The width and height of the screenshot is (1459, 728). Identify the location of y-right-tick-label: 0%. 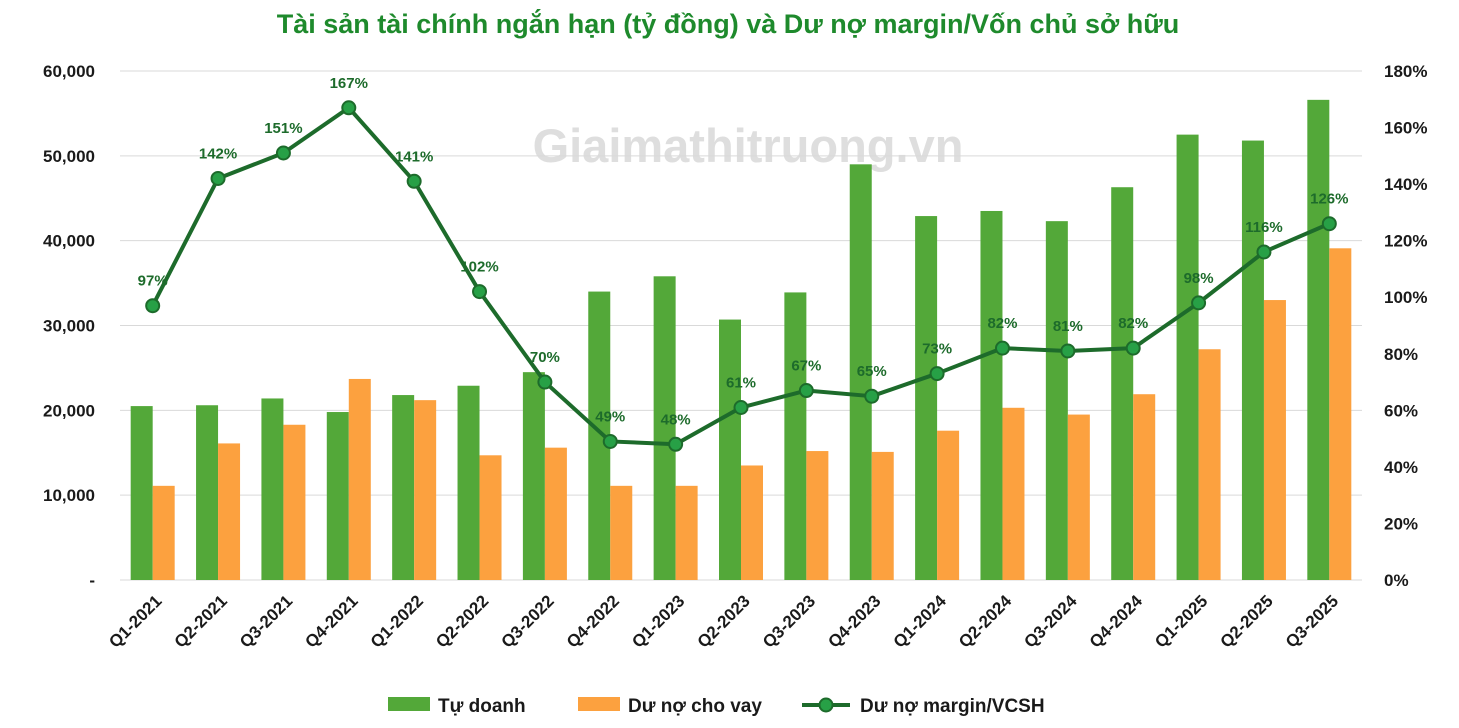
(1396, 580).